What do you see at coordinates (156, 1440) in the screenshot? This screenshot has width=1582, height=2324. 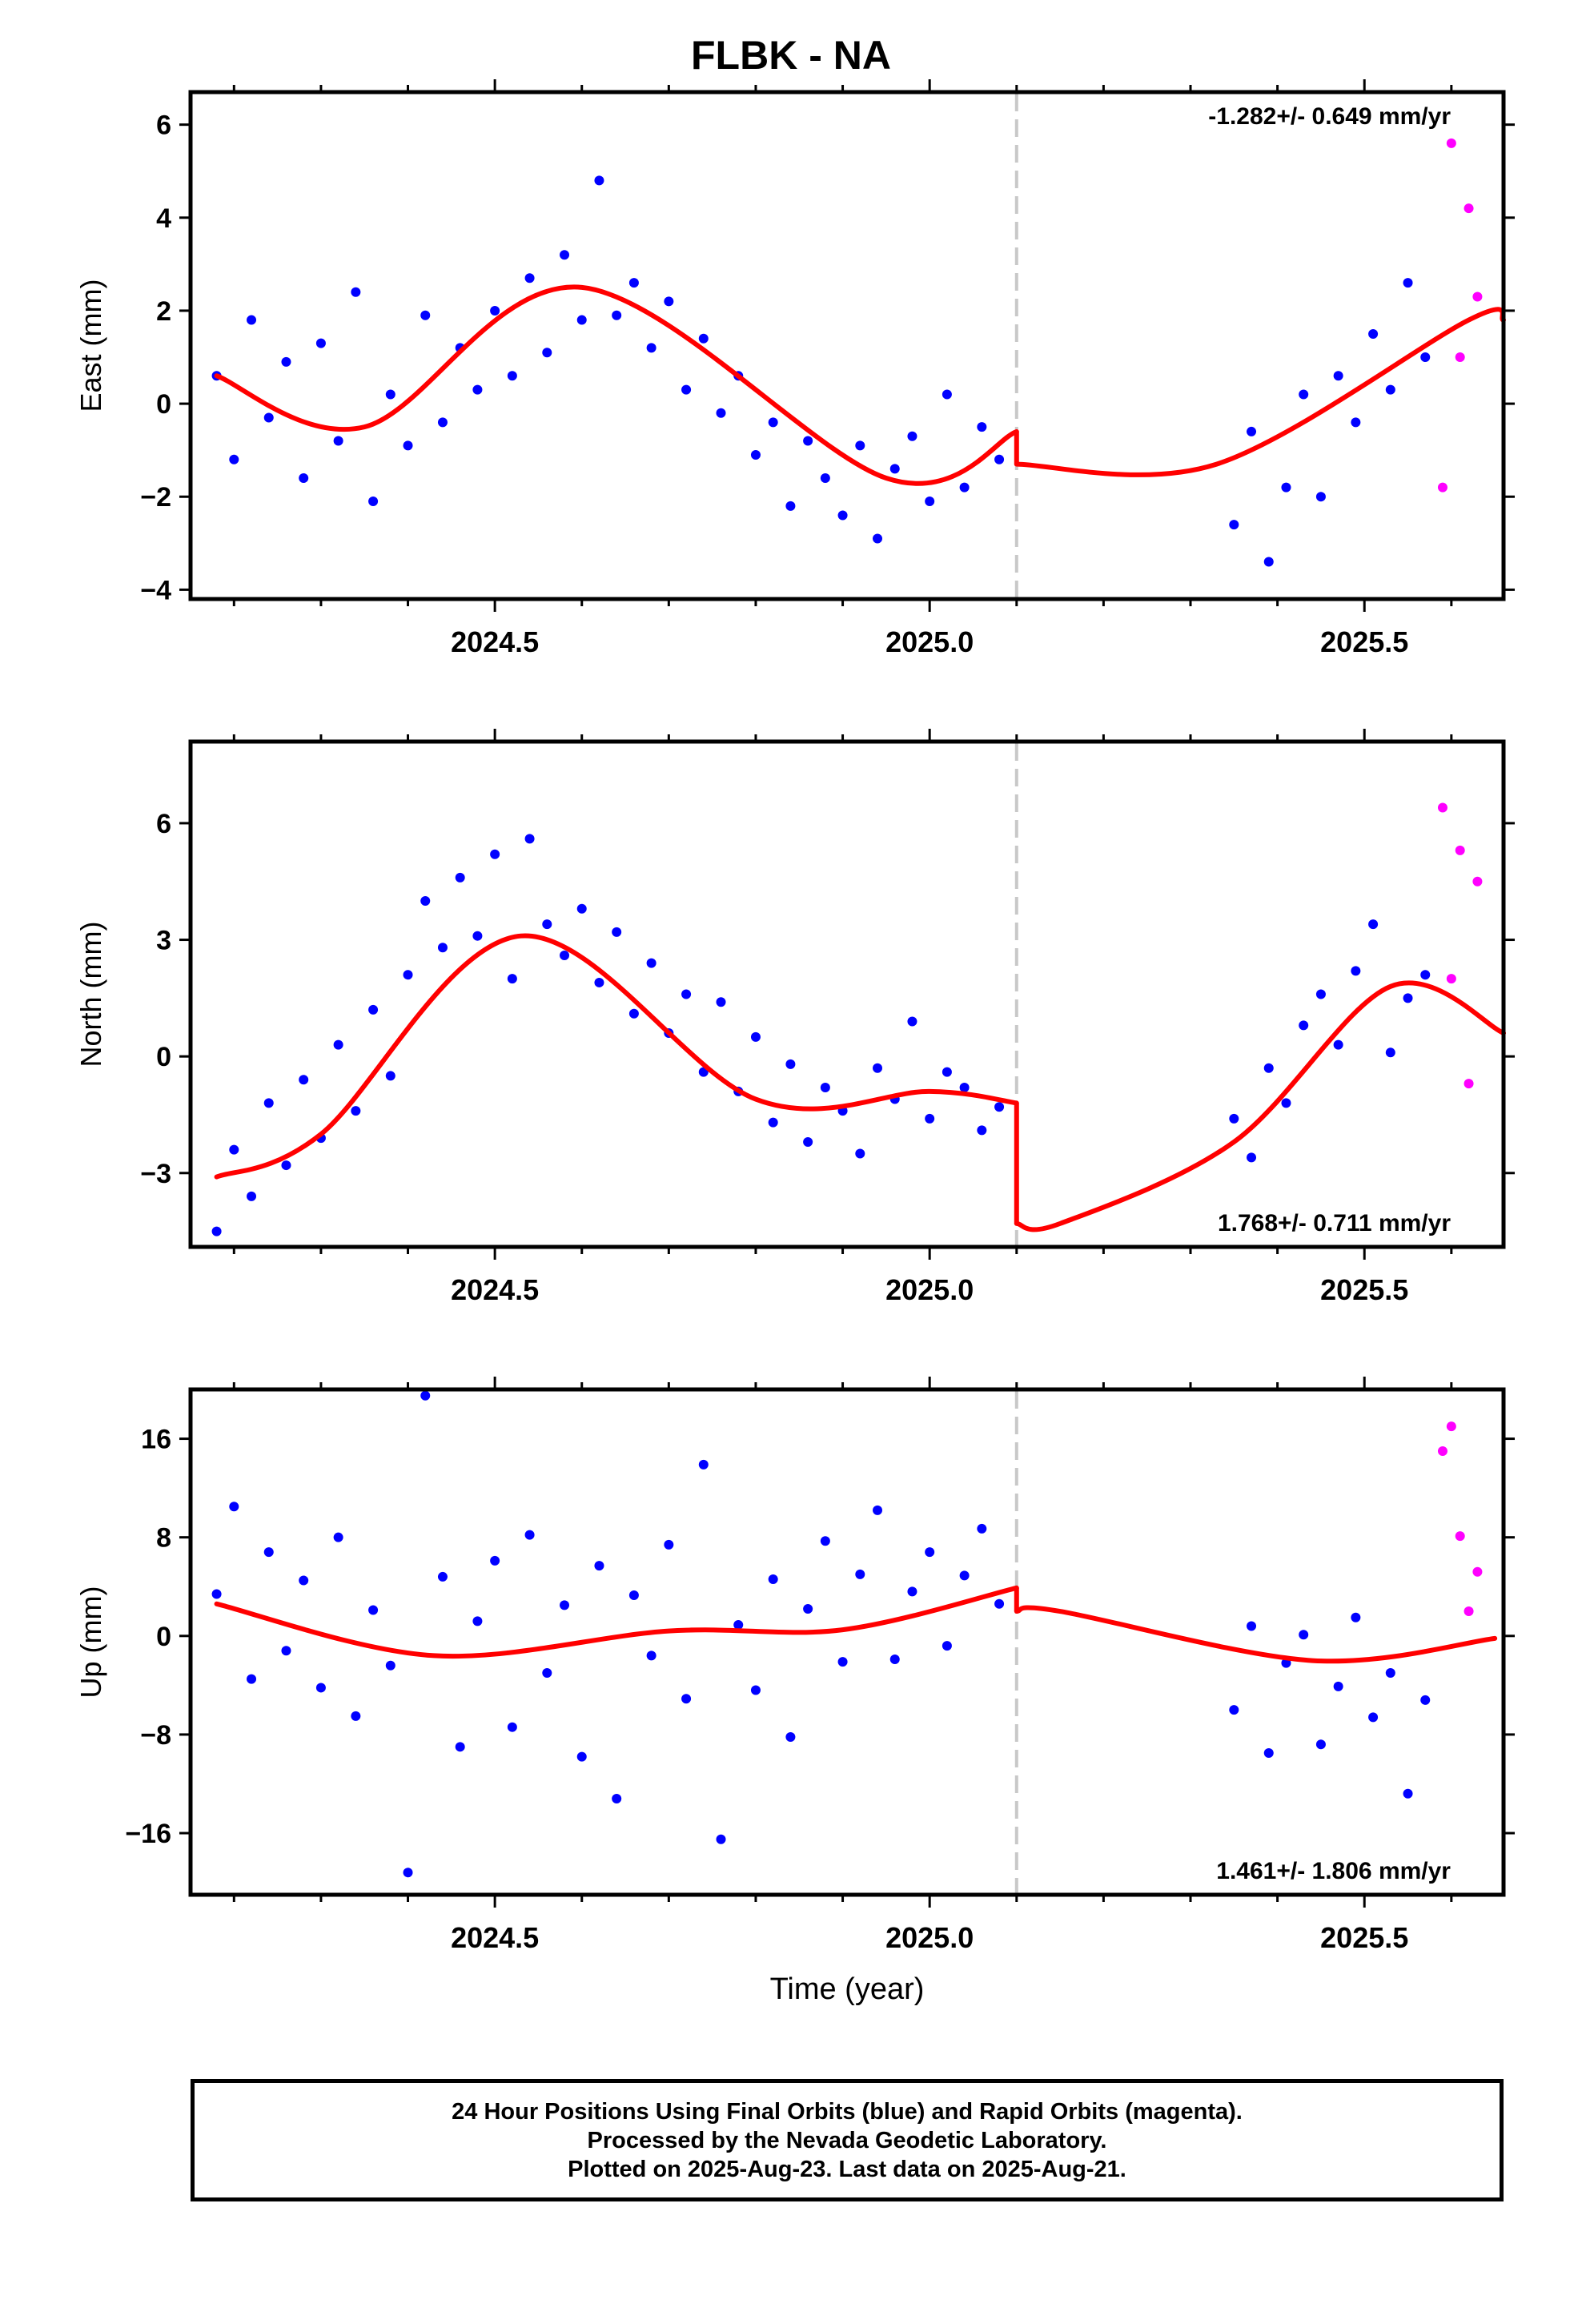 I see `ytick-label-up-4: 16` at bounding box center [156, 1440].